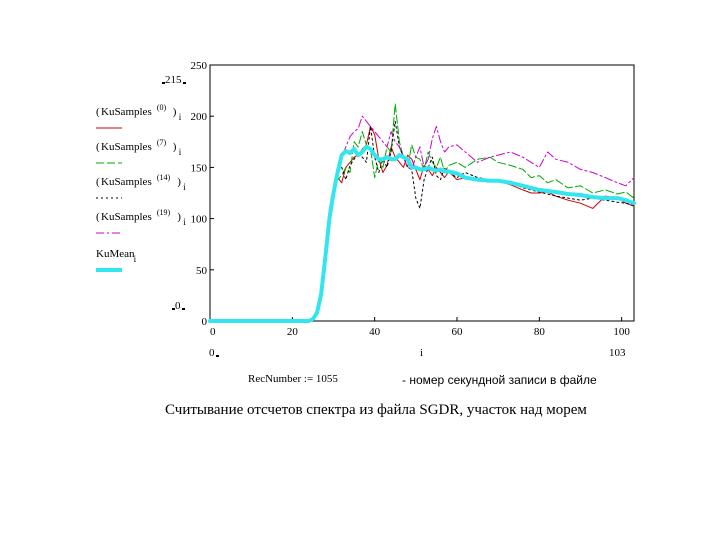  What do you see at coordinates (421, 353) in the screenshot?
I see `x-var-label: i` at bounding box center [421, 353].